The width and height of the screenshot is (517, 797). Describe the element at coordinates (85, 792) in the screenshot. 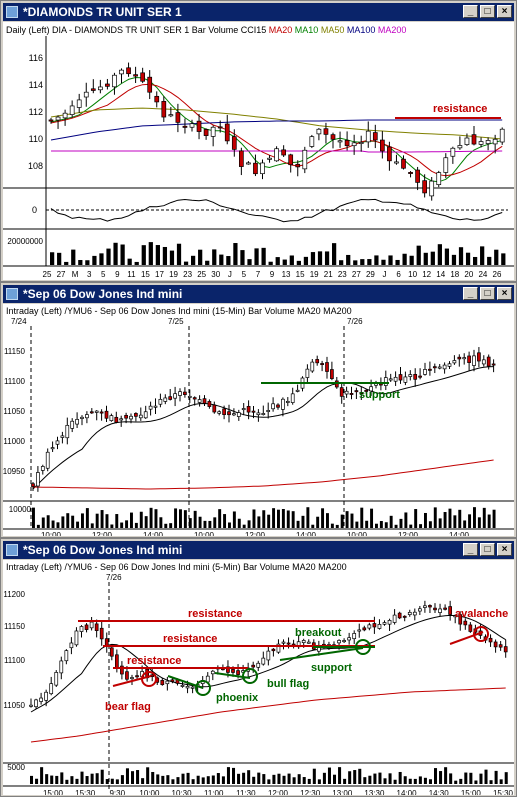

I see `time-tick-label: 15:30` at that location.